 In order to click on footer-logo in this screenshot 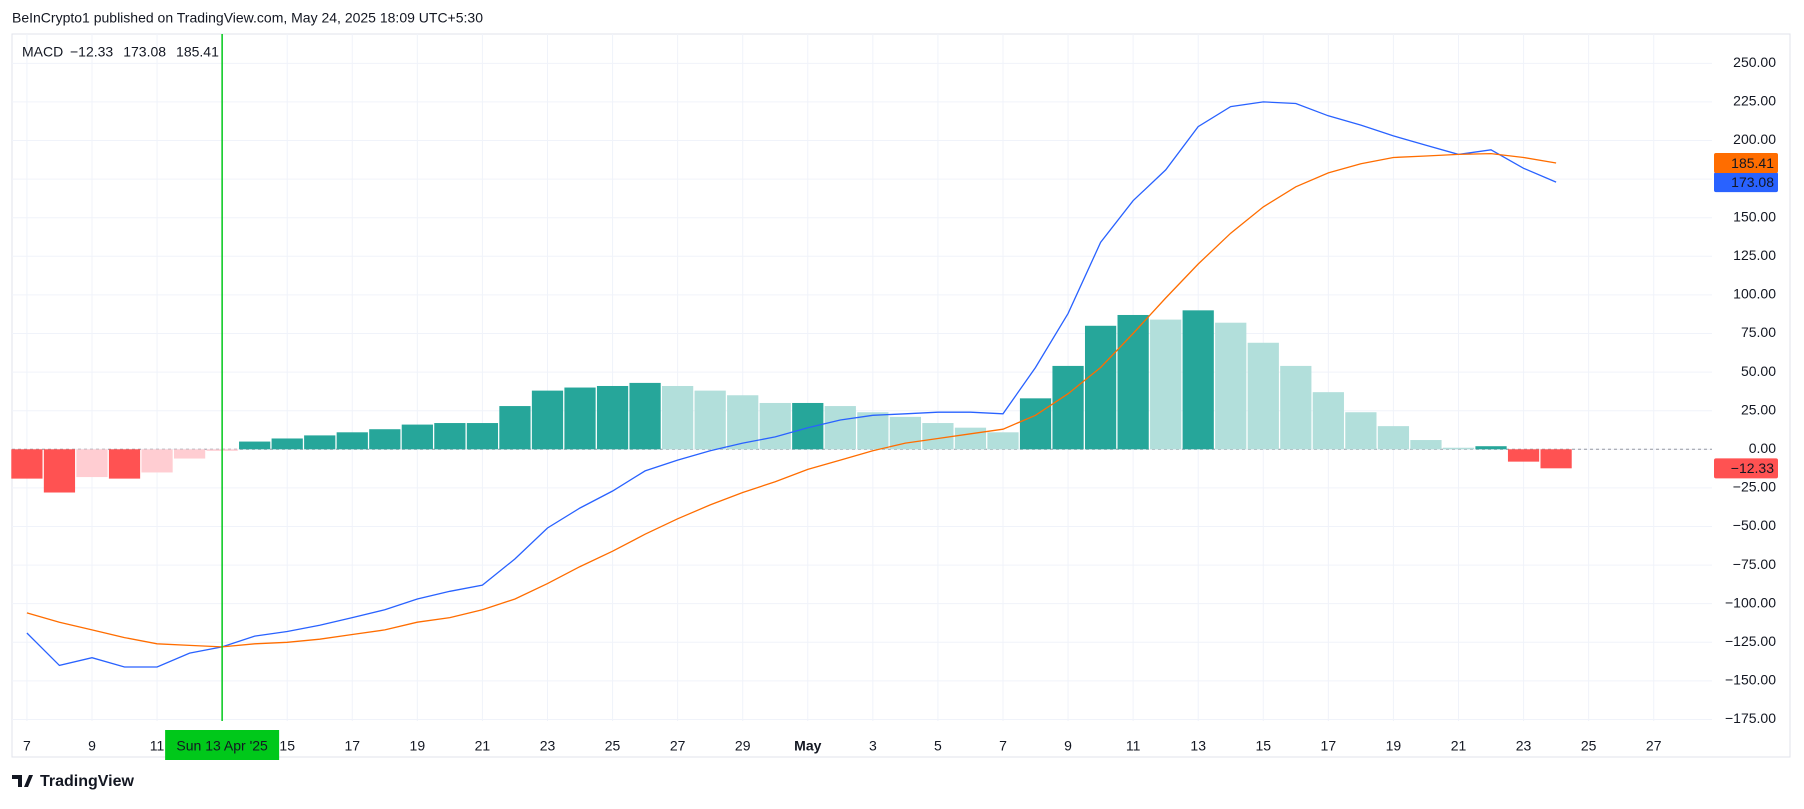, I will do `click(22, 781)`.